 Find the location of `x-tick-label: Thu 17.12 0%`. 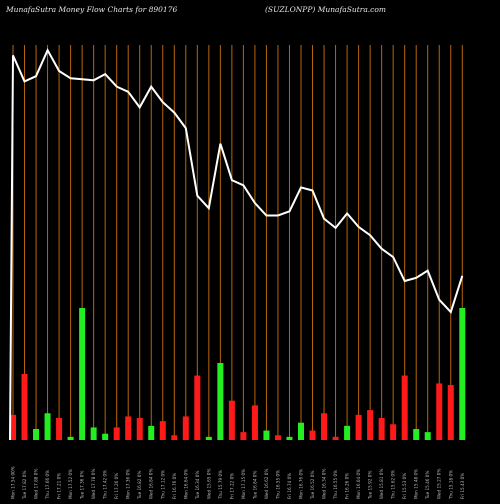

x-tick-label: Thu 17.12 0% is located at coordinates (162, 485).